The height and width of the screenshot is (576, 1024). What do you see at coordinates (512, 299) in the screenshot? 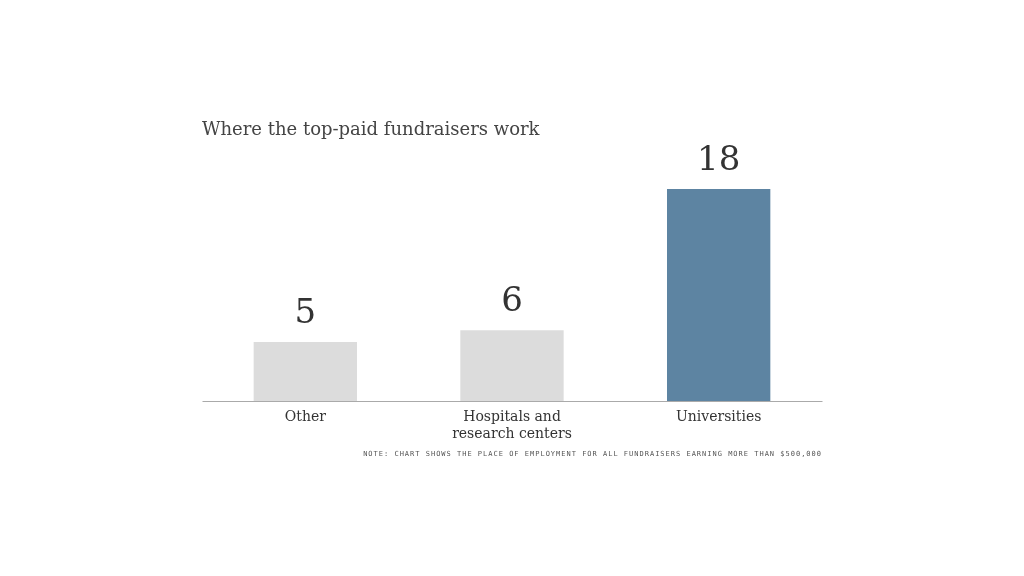
I see `data-label: 6` at bounding box center [512, 299].